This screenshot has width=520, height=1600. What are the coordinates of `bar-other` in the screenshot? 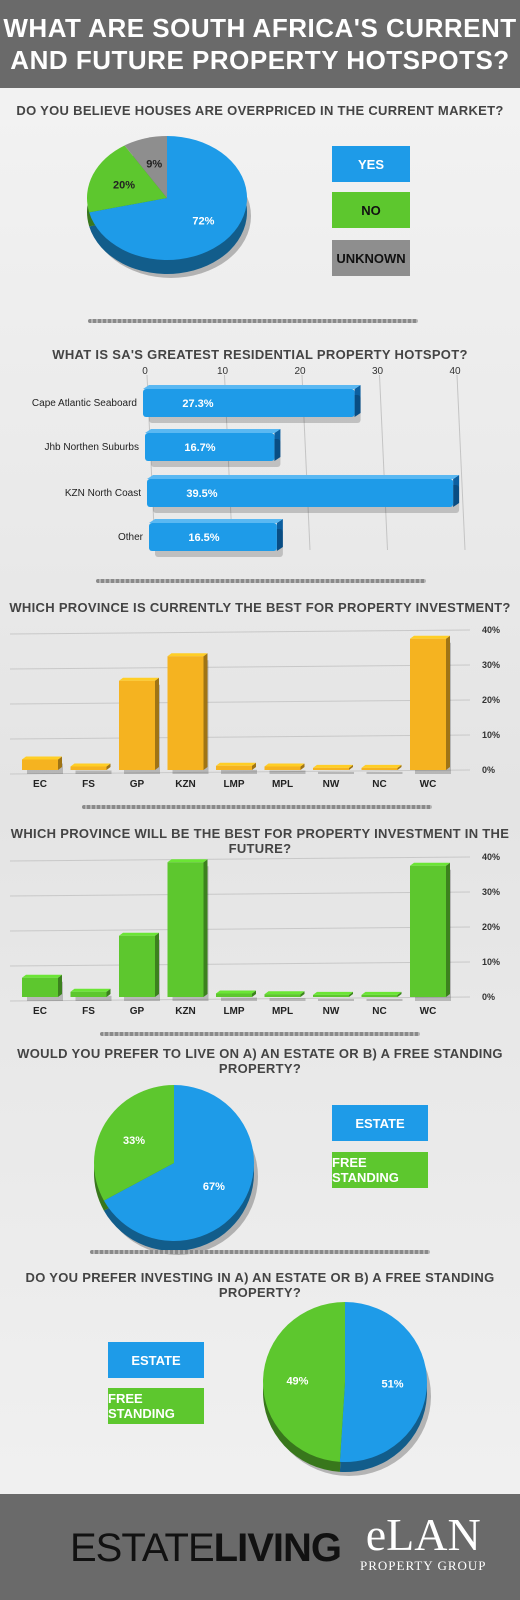 It's located at (213, 537).